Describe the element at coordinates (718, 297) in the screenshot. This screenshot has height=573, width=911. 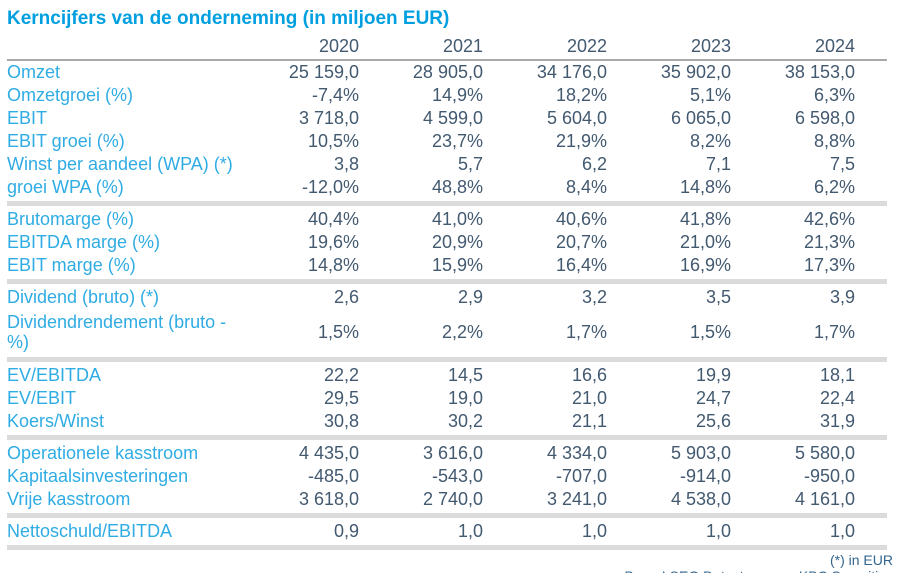
I see `metric-value: 3,5` at that location.